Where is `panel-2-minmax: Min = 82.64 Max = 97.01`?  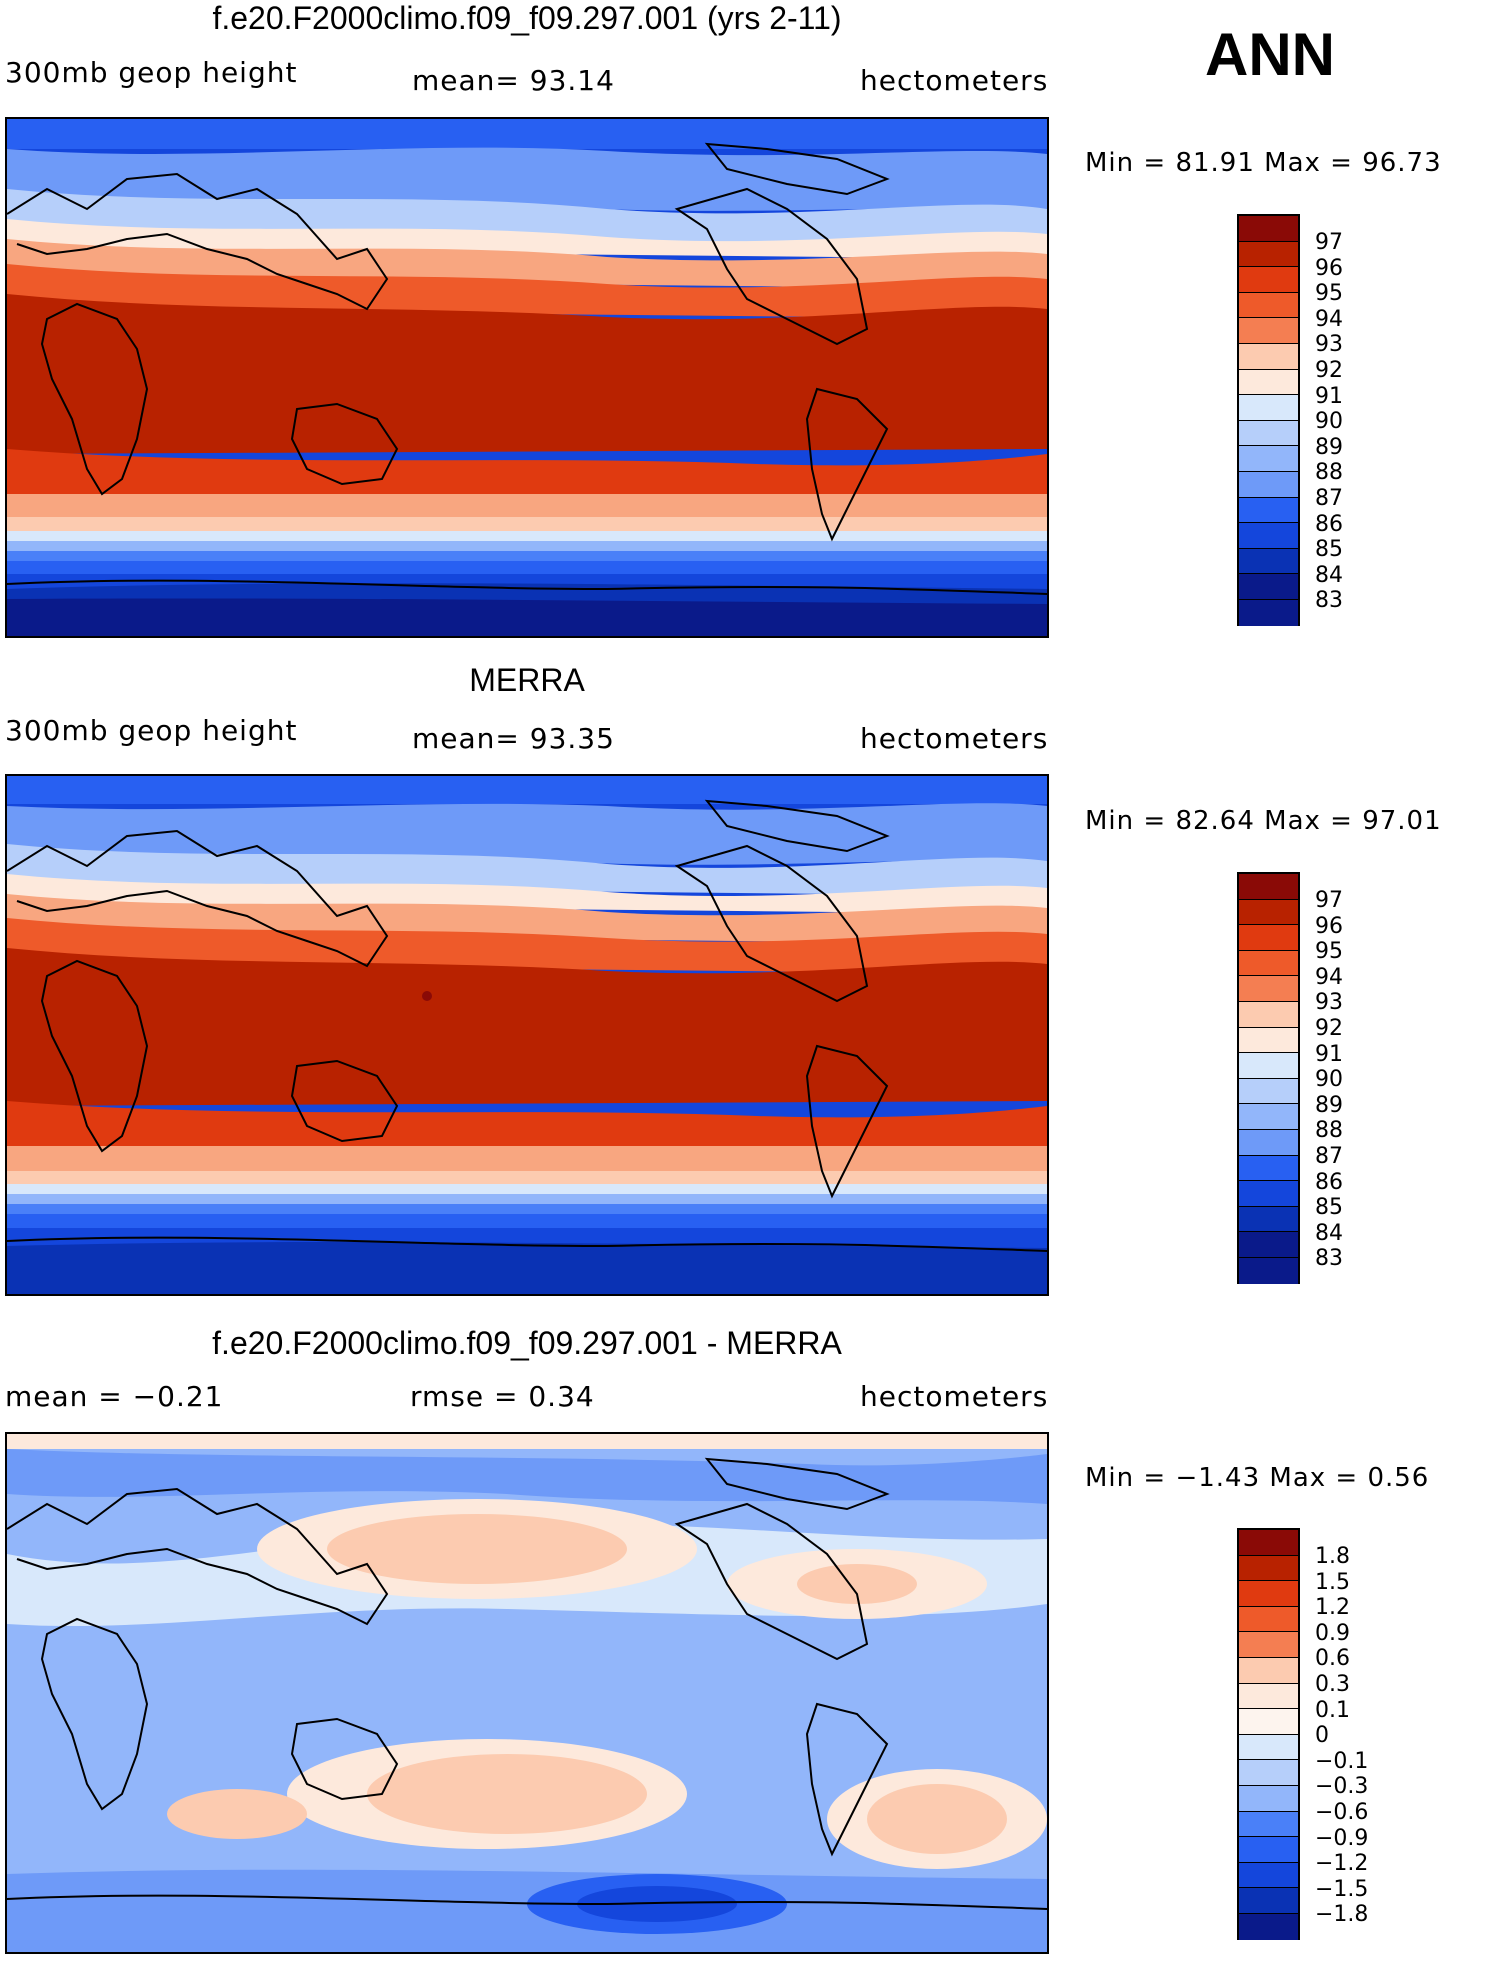 panel-2-minmax: Min = 82.64 Max = 97.01 is located at coordinates (1263, 821).